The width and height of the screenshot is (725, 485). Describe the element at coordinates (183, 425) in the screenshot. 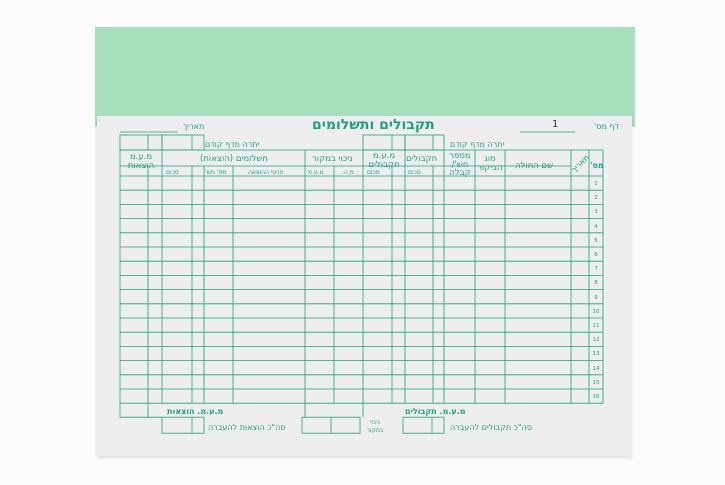

I see `expenses-transfer-box` at that location.